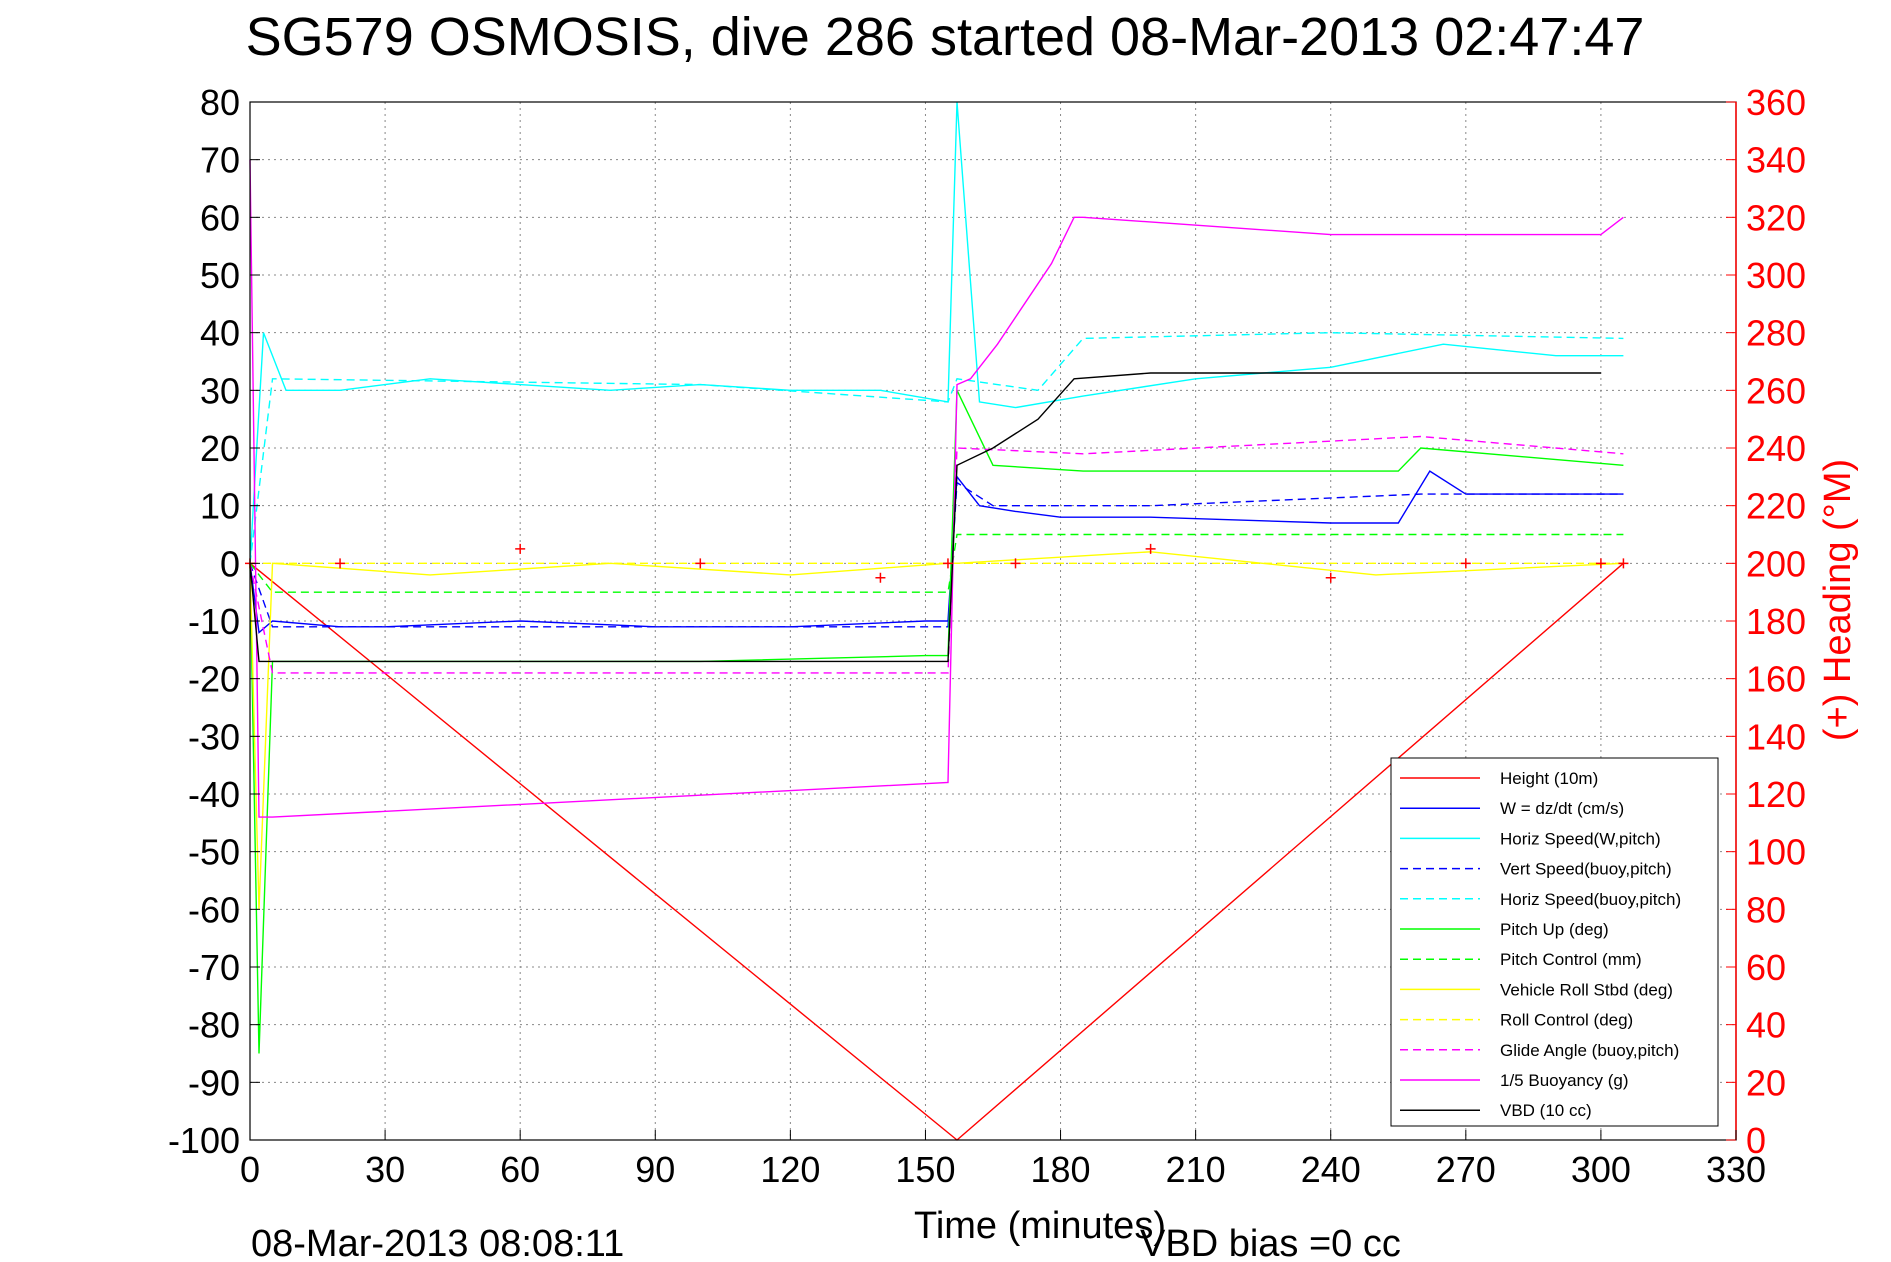 Image resolution: width=1891 pixels, height=1262 pixels. What do you see at coordinates (1776, 563) in the screenshot?
I see `y-right-tick-label: 200` at bounding box center [1776, 563].